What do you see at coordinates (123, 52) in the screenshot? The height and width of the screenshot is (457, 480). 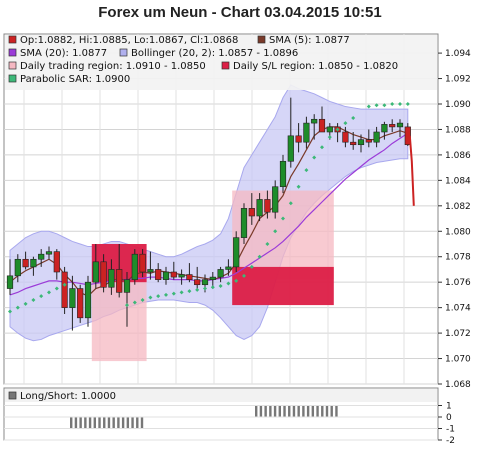 I see `legend-swatch-bollinger` at bounding box center [123, 52].